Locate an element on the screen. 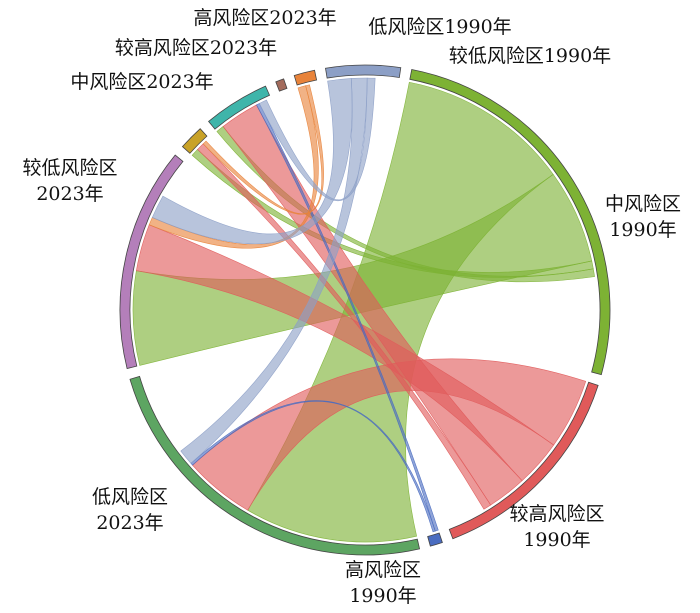 Image resolution: width=700 pixels, height=613 pixels. segment-label-line: 中风险区 is located at coordinates (643, 204).